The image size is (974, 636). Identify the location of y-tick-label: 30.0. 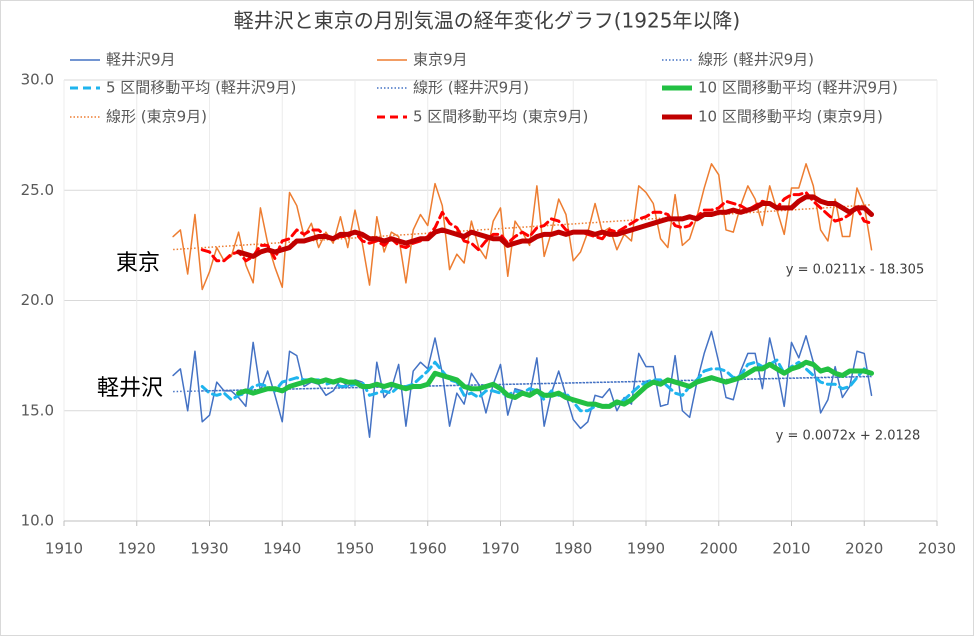
(37, 80).